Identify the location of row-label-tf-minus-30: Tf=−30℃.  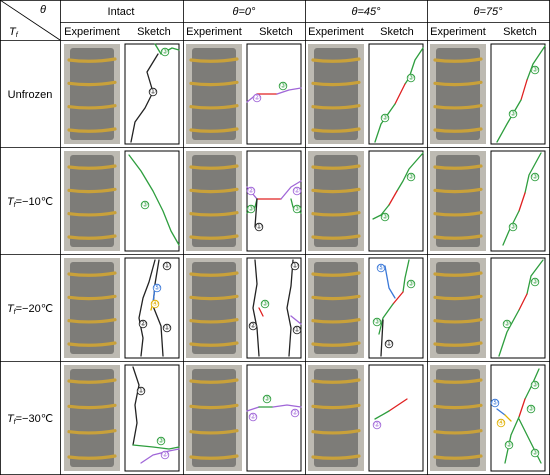
(30, 419).